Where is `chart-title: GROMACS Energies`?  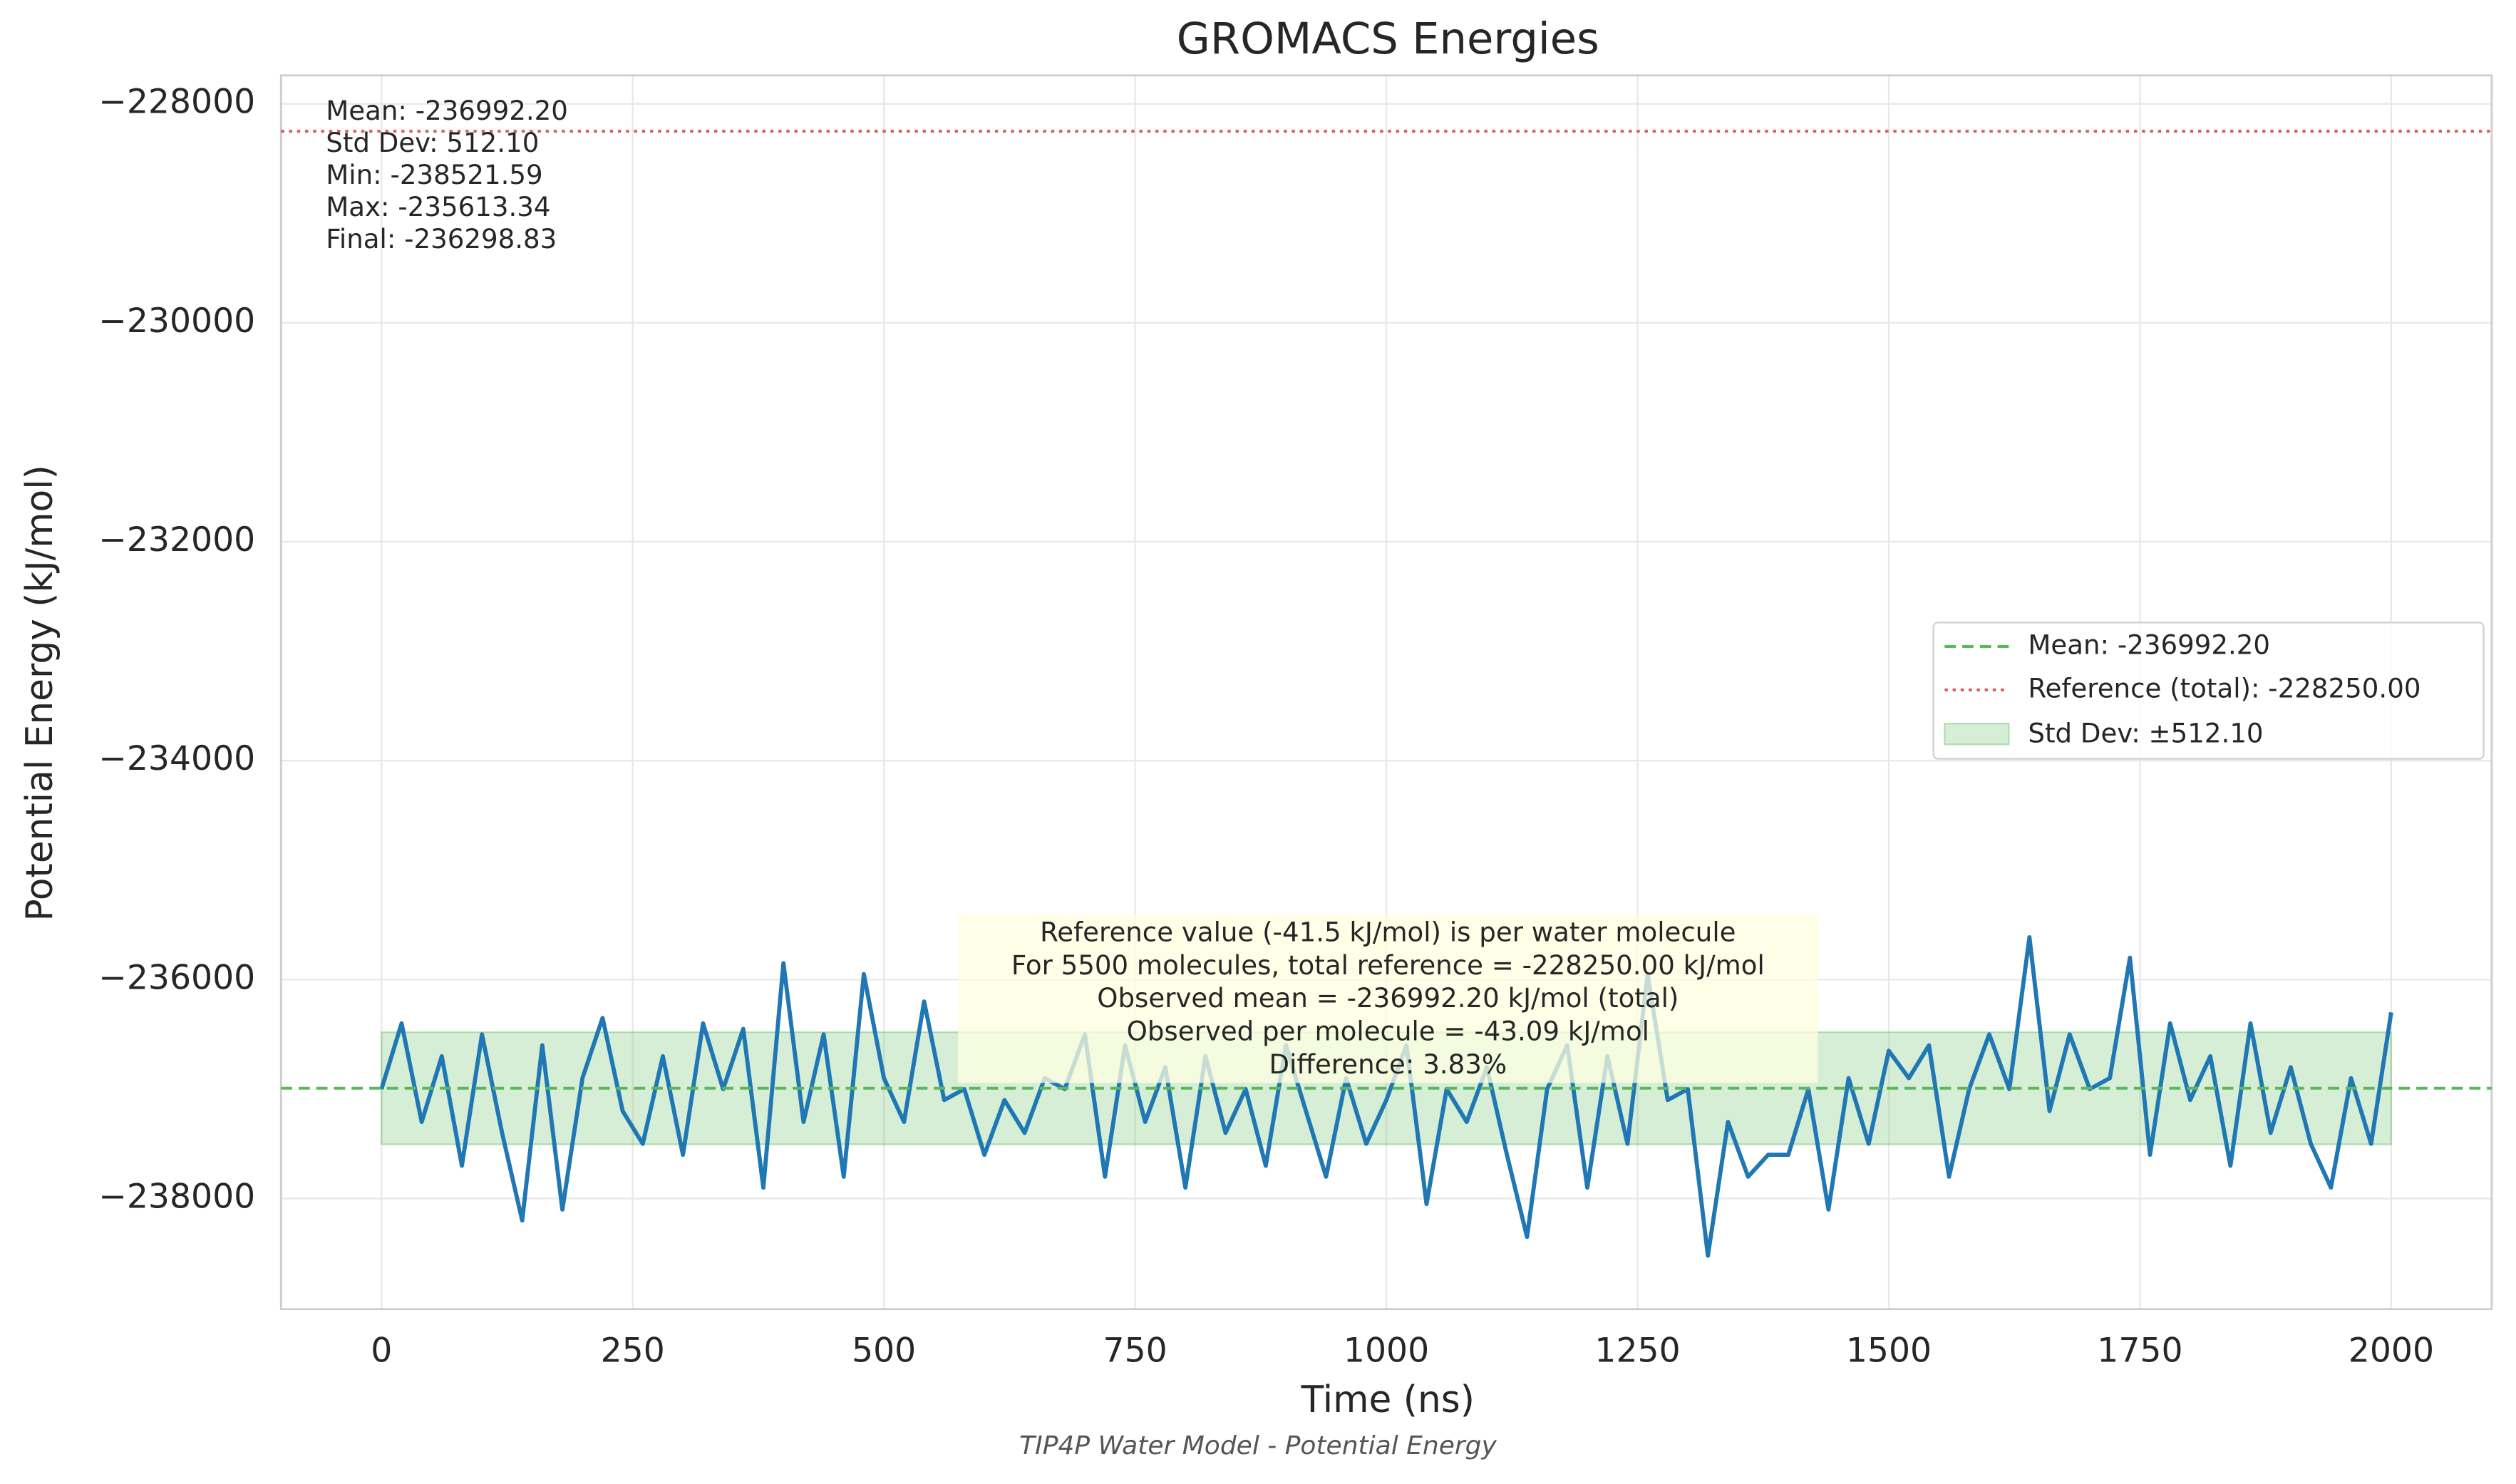 chart-title: GROMACS Energies is located at coordinates (1388, 39).